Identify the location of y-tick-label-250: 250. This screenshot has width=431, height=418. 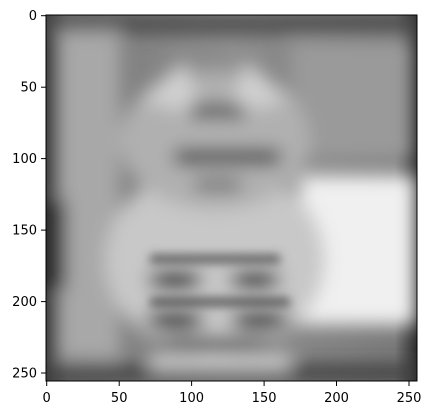
(24, 374).